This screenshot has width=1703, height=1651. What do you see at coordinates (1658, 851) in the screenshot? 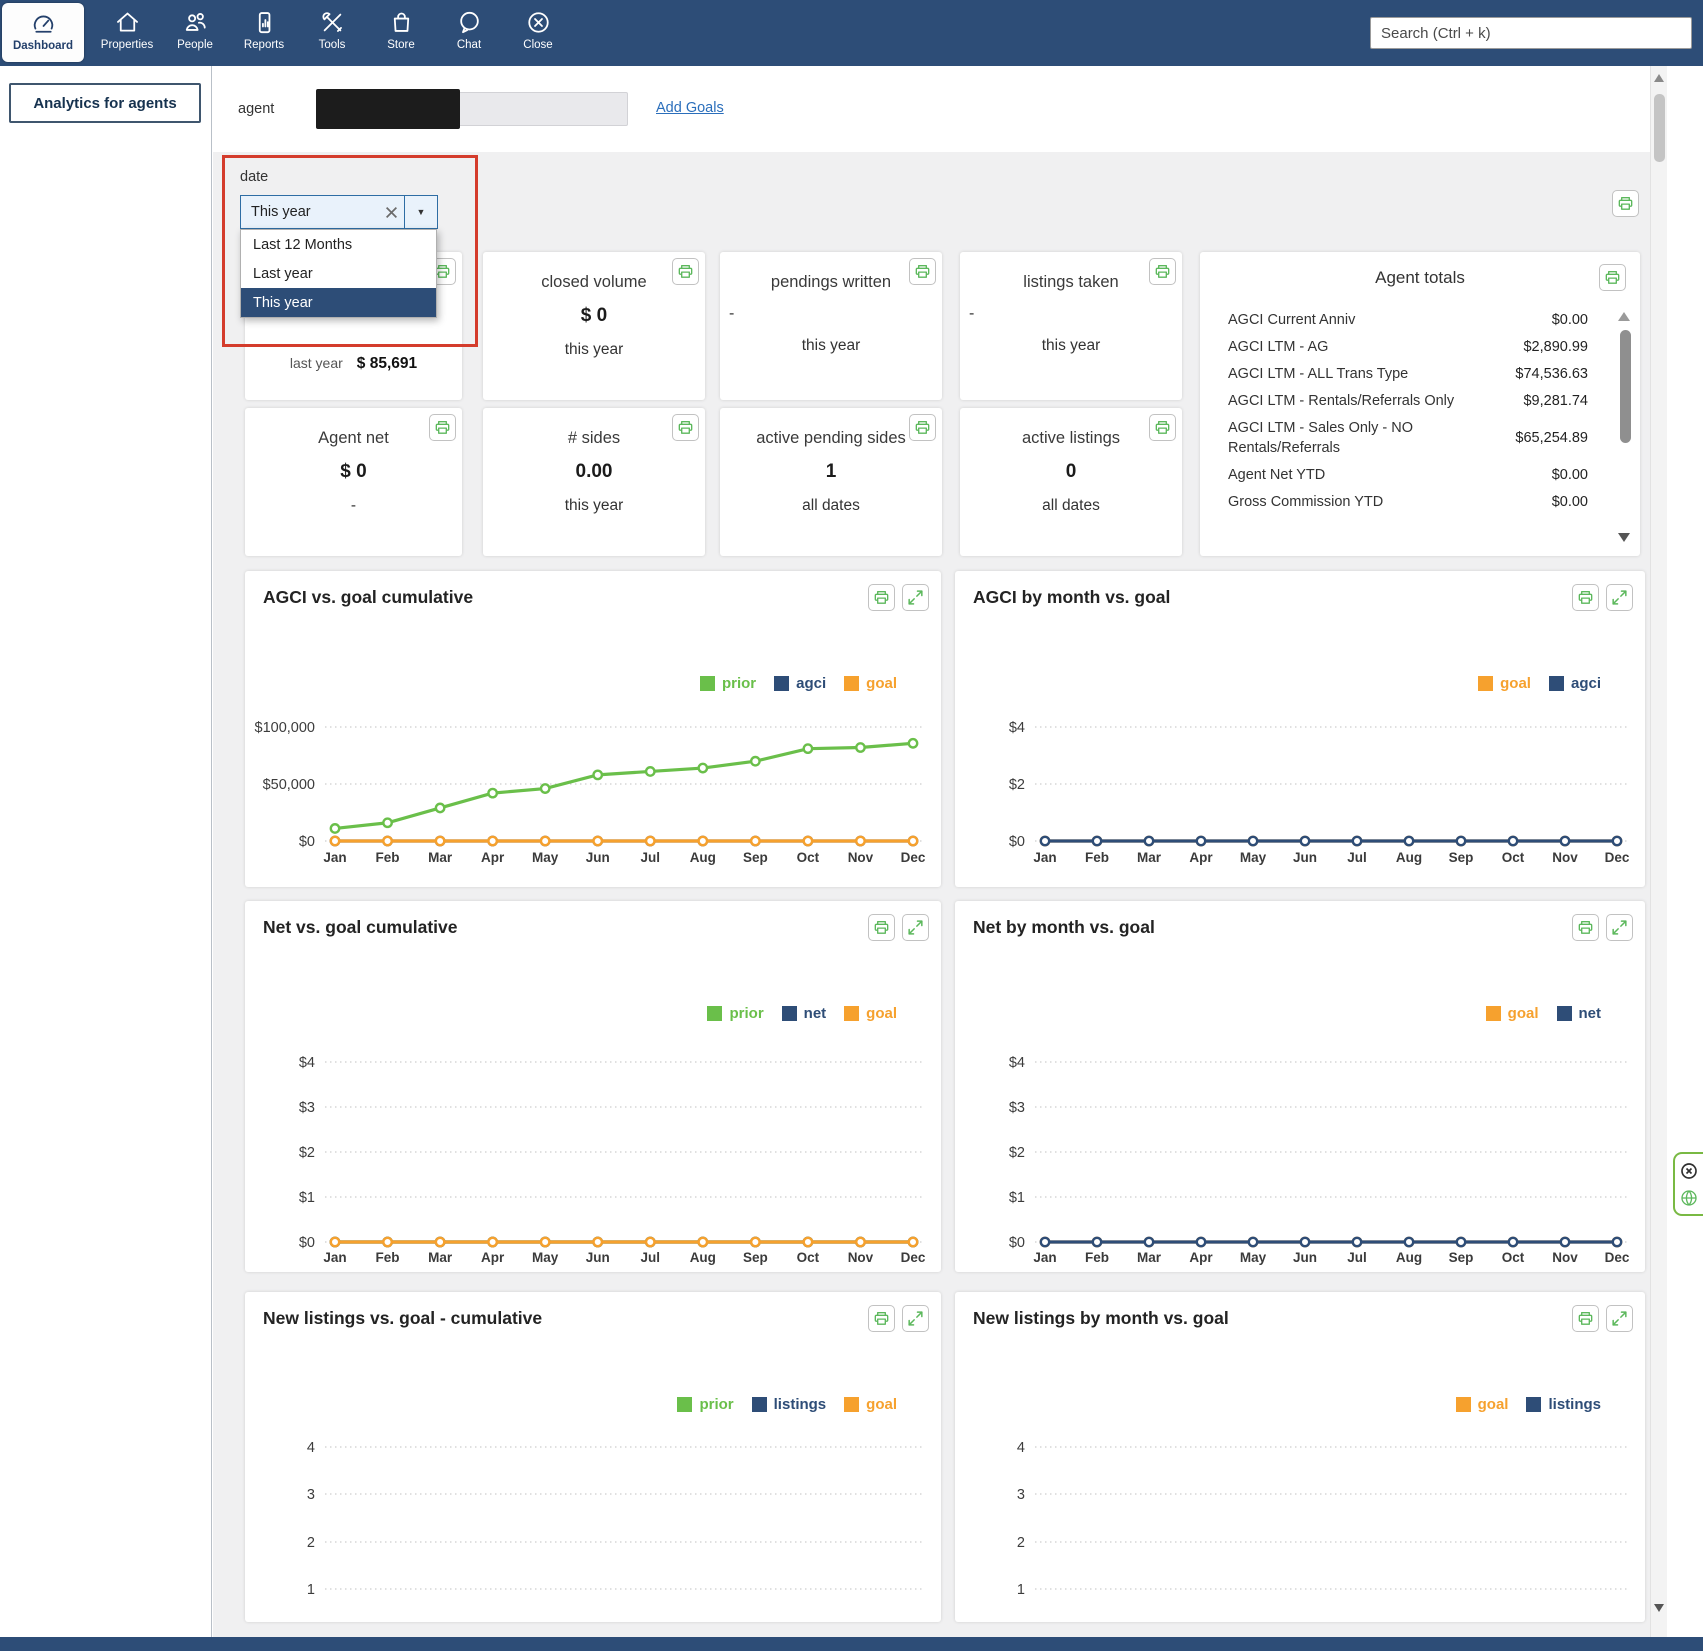
I see `main-scrollbar` at bounding box center [1658, 851].